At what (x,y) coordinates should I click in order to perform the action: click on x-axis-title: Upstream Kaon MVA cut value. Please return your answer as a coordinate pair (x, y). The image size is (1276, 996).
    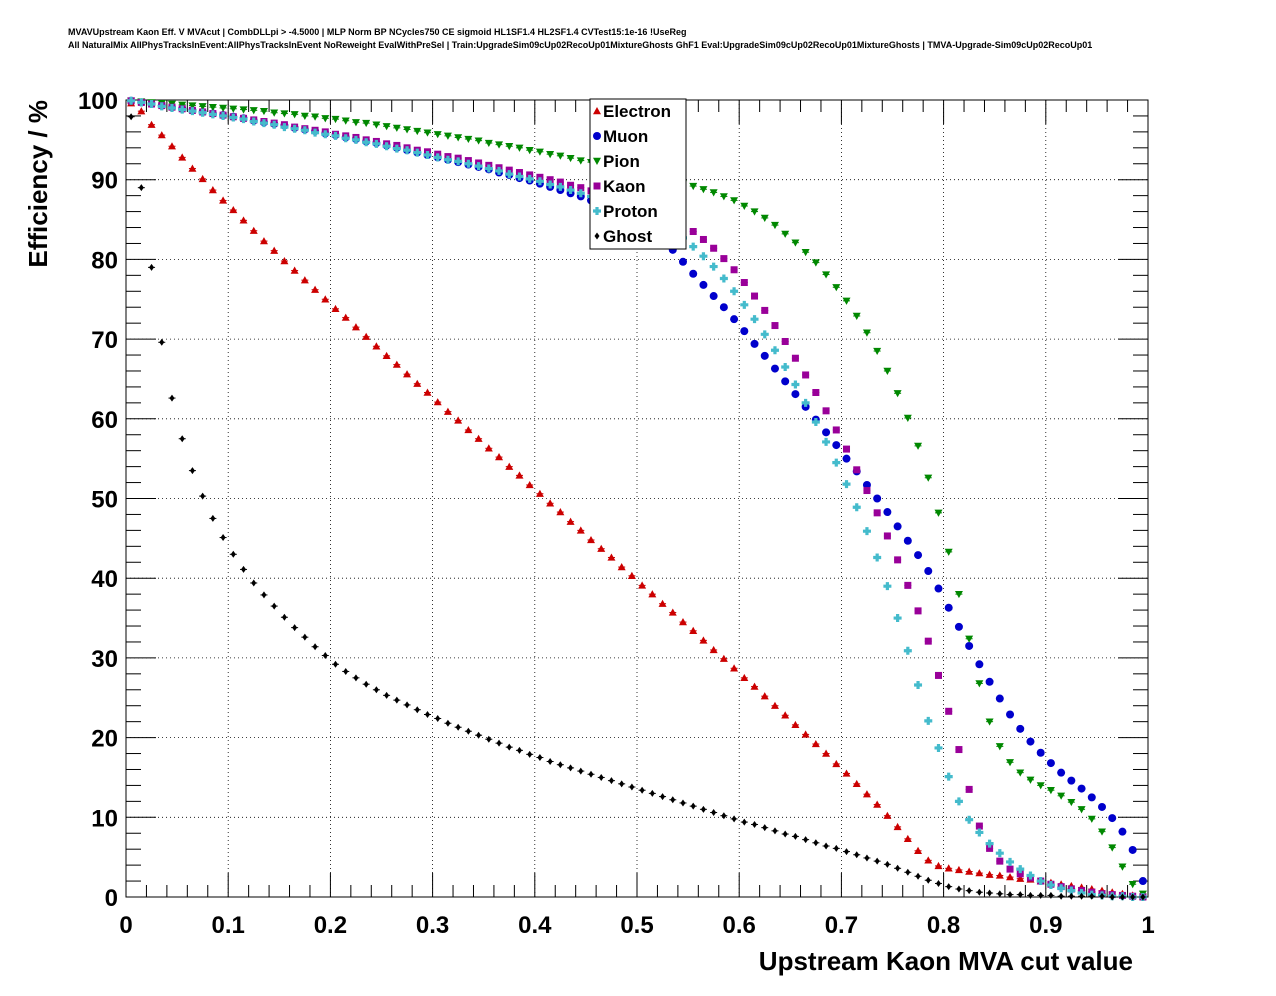
    Looking at the image, I should click on (946, 961).